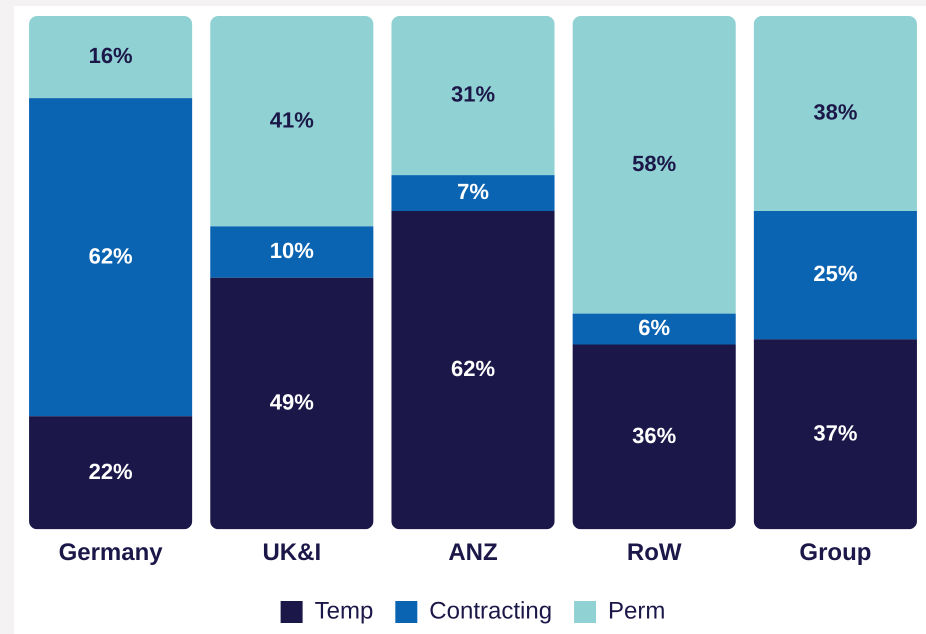 Image resolution: width=926 pixels, height=634 pixels. What do you see at coordinates (654, 552) in the screenshot?
I see `x-tick-label: RoW` at bounding box center [654, 552].